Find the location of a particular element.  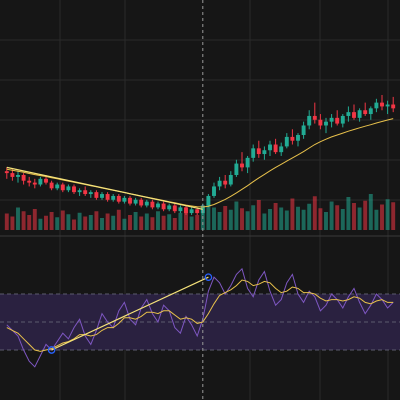

price-trendline is located at coordinates (104, 188).